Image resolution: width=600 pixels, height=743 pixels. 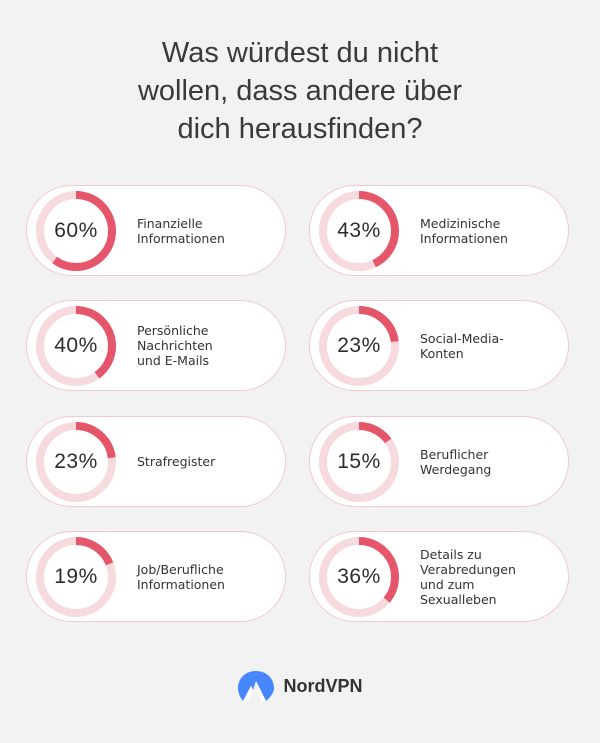 I want to click on brand-logo: NordVPN, so click(x=300, y=686).